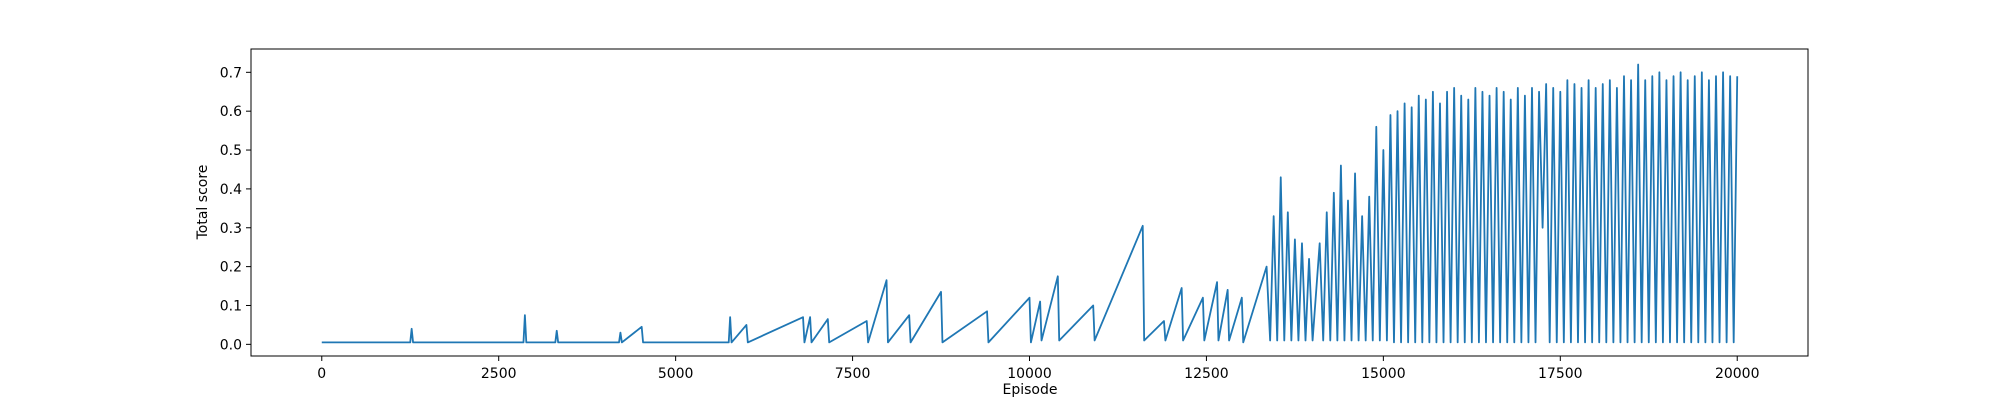  What do you see at coordinates (231, 190) in the screenshot?
I see `y-tick-label: 0.4` at bounding box center [231, 190].